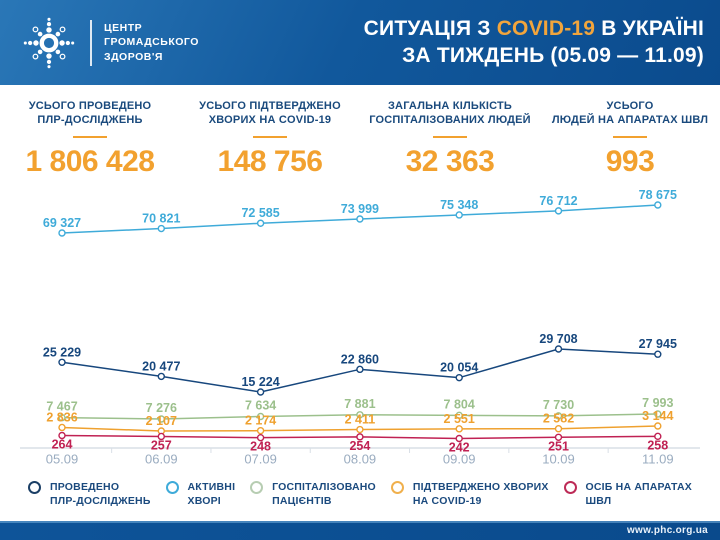 The height and width of the screenshot is (540, 720). I want to click on data-point-label: 7 730, so click(558, 405).